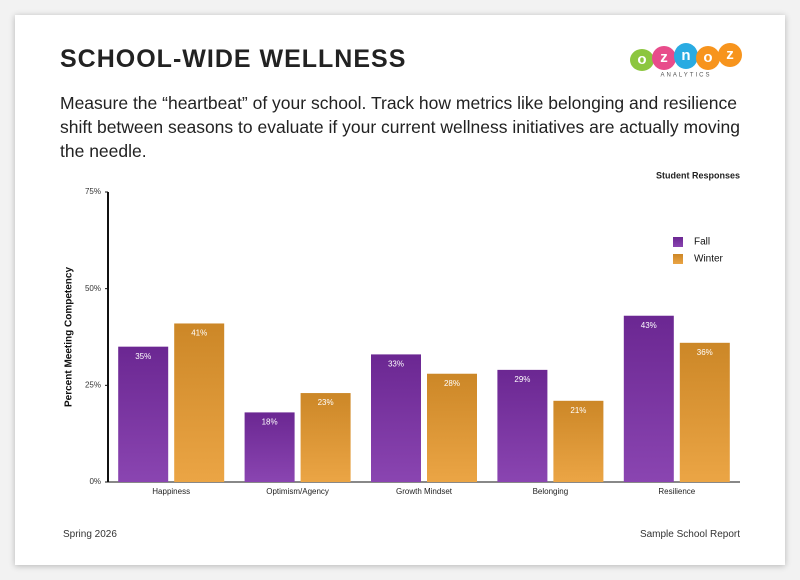 Image resolution: width=800 pixels, height=580 pixels. What do you see at coordinates (702, 242) in the screenshot?
I see `legend-label: Fall` at bounding box center [702, 242].